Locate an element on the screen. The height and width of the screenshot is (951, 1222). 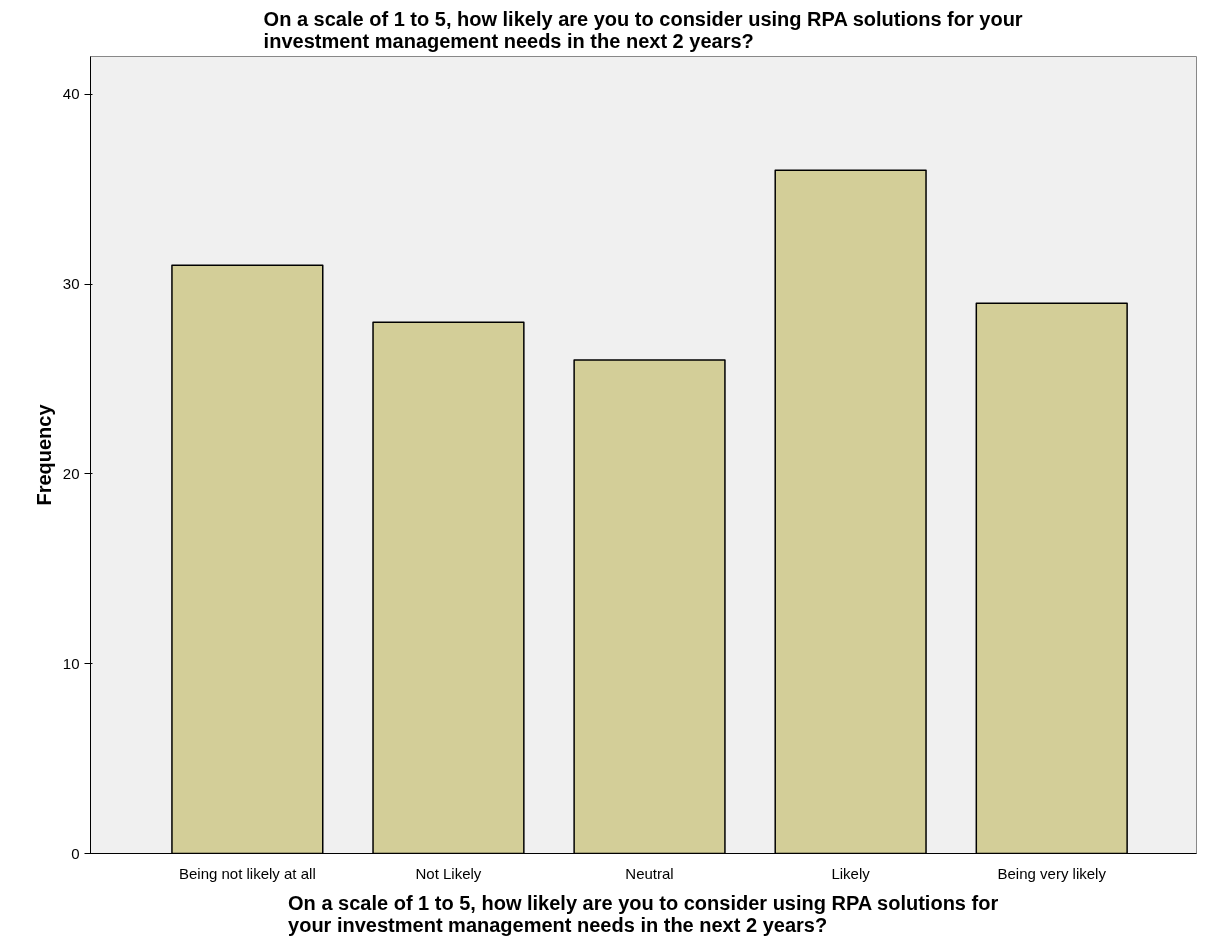
x-tick-label: Neutral is located at coordinates (649, 873).